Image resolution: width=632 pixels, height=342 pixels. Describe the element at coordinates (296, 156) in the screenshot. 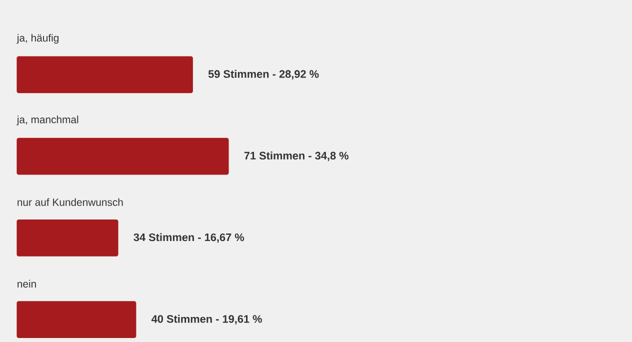

I see `data-label: 71 Stimmen - 34,8 %` at that location.